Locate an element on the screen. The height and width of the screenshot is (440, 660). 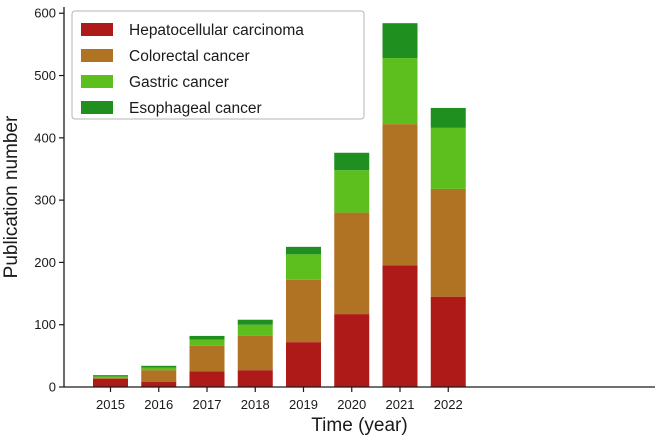
y-tick-label-100: 100 is located at coordinates (45, 324).